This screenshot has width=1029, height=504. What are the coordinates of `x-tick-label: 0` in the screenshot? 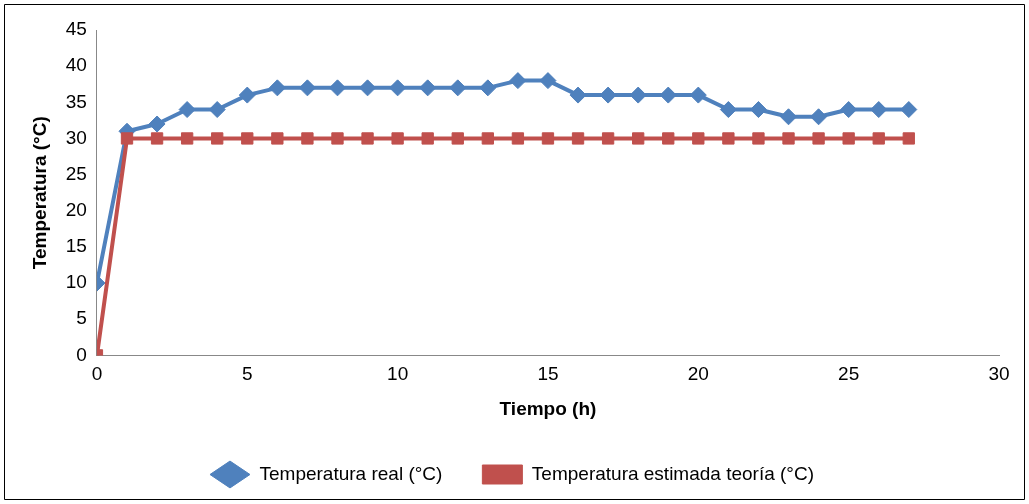 It's located at (97, 374).